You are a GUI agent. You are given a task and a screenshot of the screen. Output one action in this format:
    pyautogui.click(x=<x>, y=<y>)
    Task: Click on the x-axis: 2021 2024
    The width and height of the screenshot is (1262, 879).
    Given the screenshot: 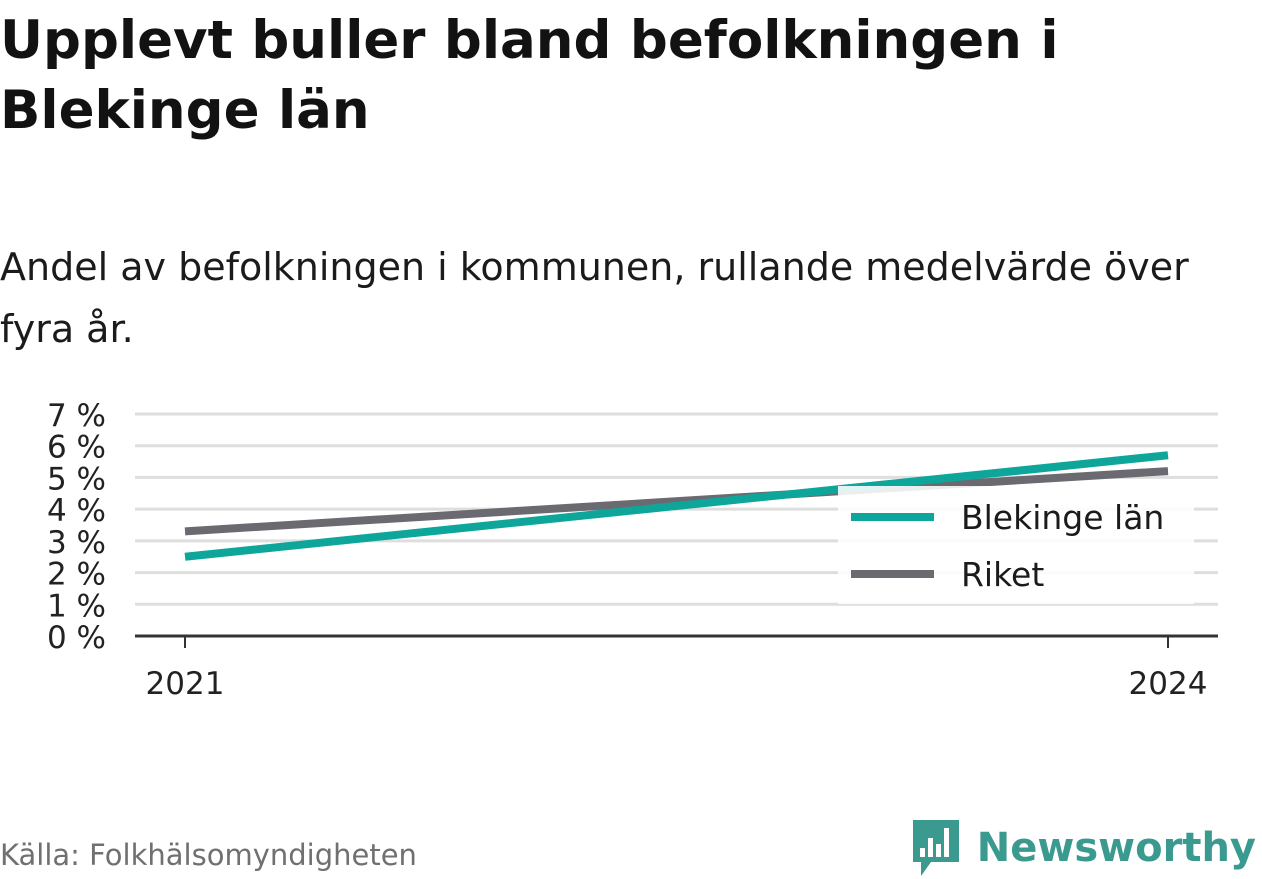 What is the action you would take?
    pyautogui.click(x=676, y=668)
    